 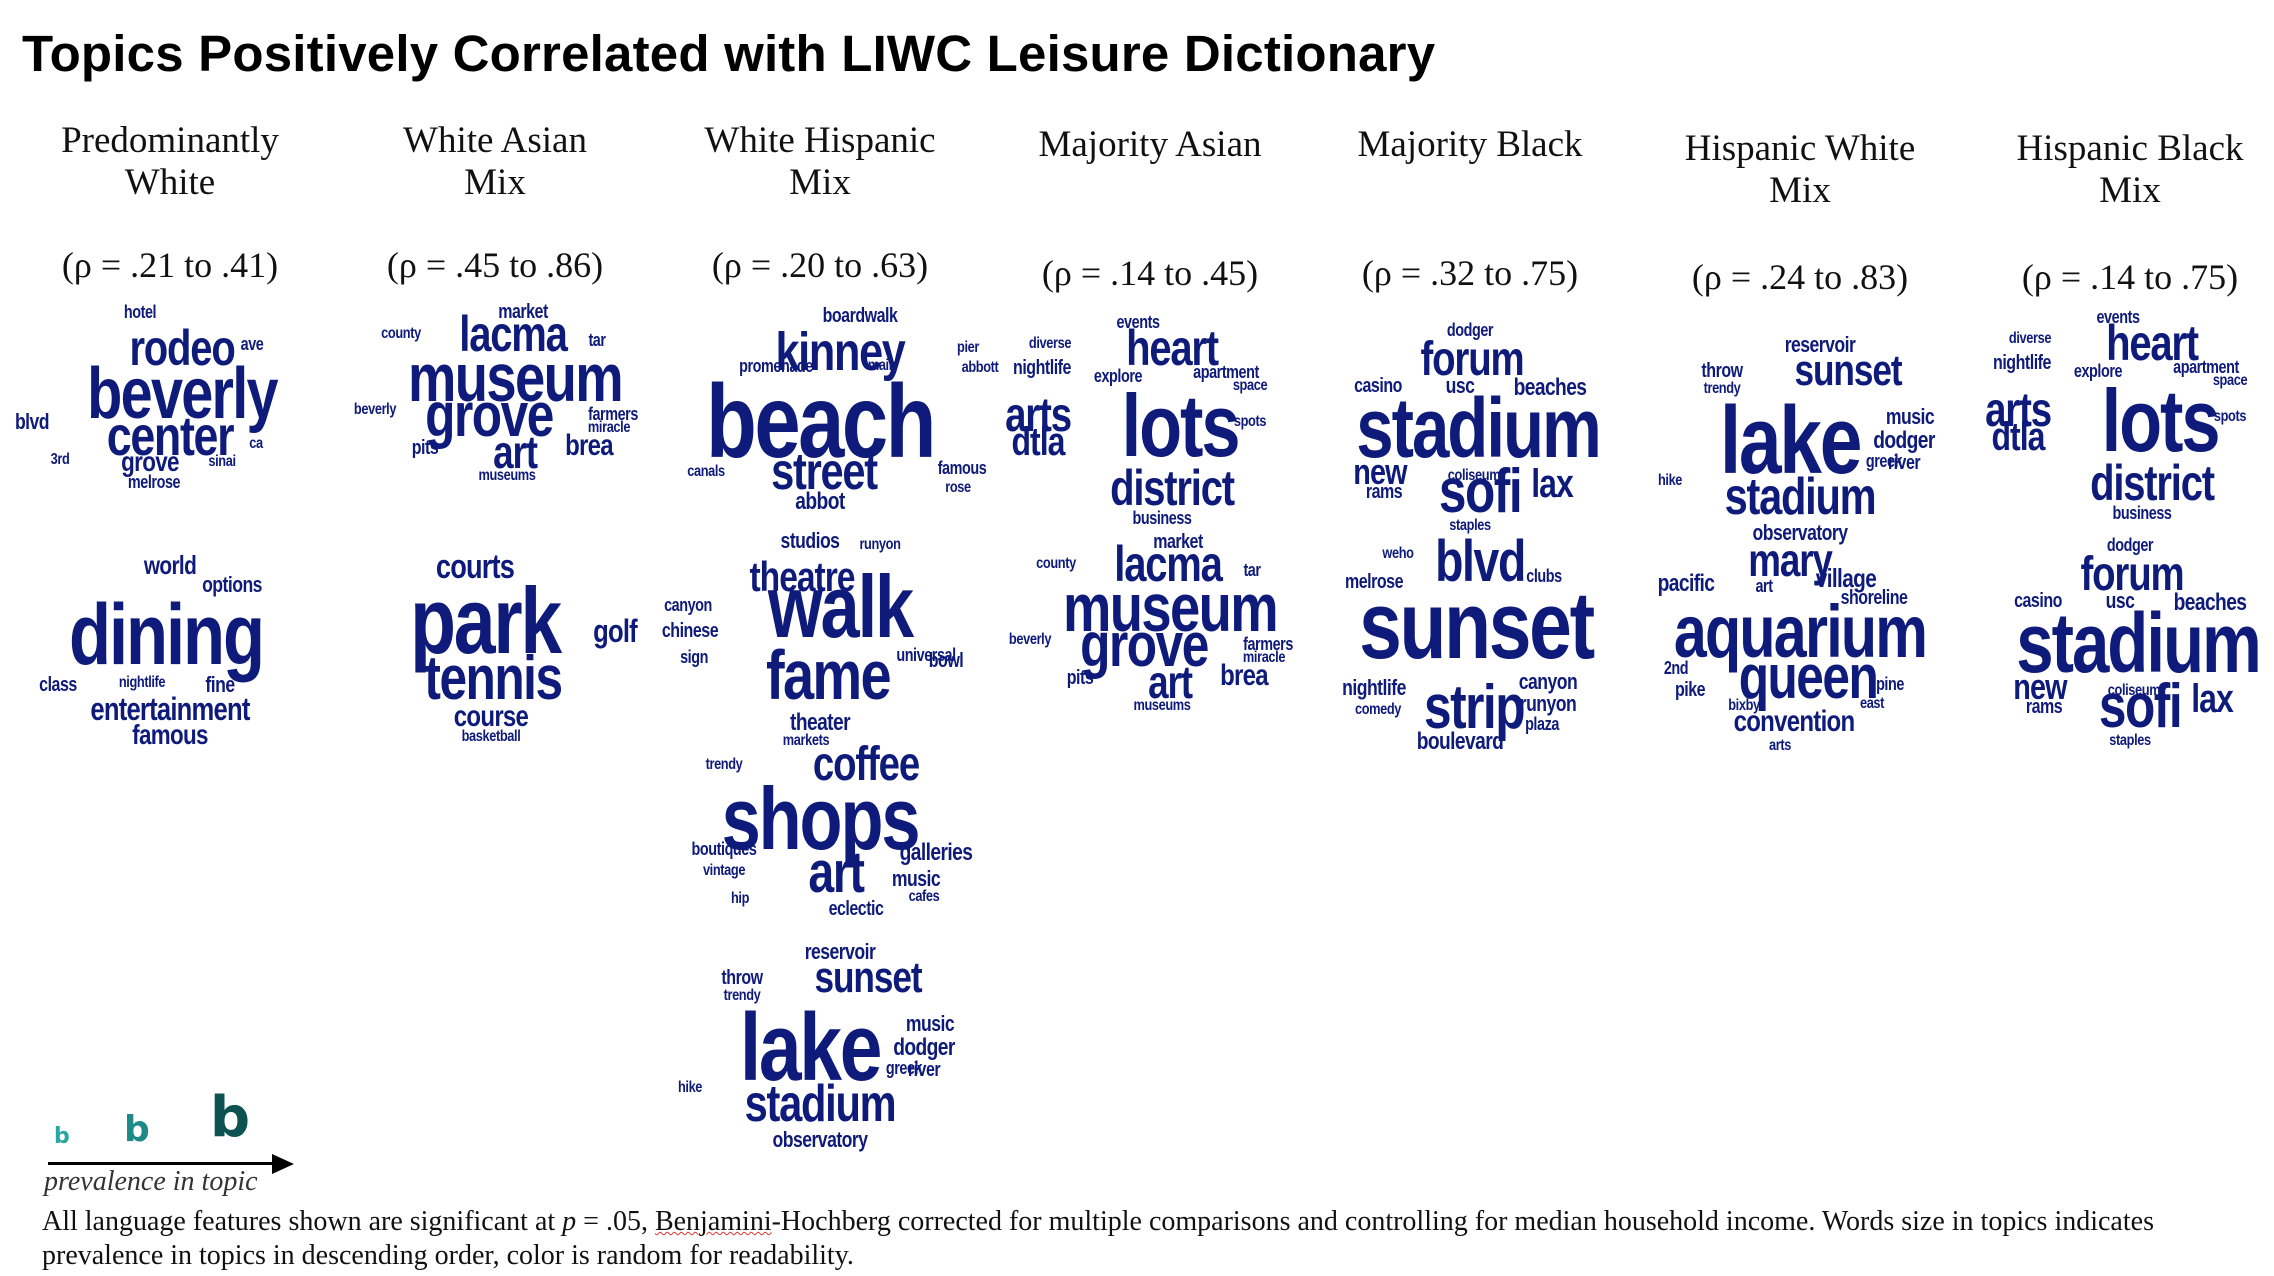 What do you see at coordinates (860, 316) in the screenshot?
I see `cloud-word: boardwalk` at bounding box center [860, 316].